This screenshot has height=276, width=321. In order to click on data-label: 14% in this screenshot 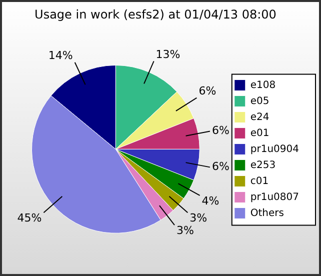, I will do `click(60, 55)`.